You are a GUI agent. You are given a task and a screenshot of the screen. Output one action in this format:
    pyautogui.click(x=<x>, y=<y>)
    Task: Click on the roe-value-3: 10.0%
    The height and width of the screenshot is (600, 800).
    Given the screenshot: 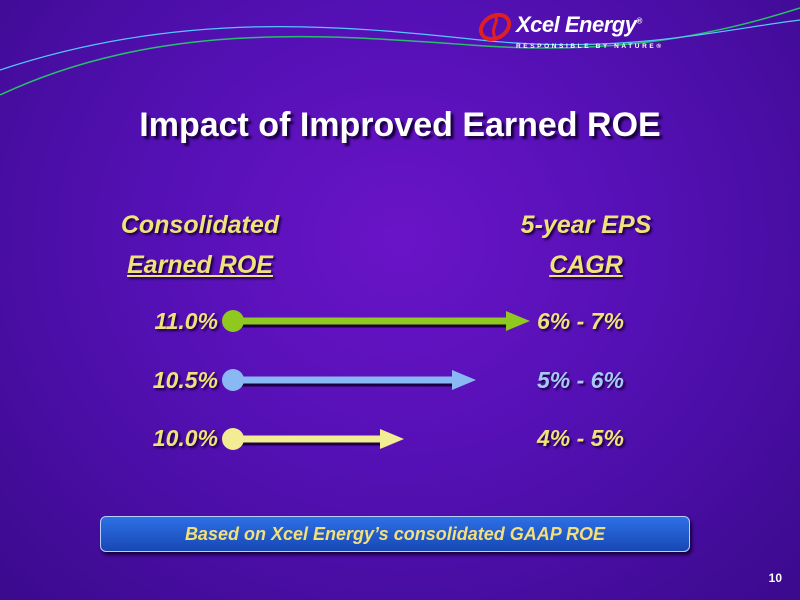 What is the action you would take?
    pyautogui.click(x=185, y=438)
    